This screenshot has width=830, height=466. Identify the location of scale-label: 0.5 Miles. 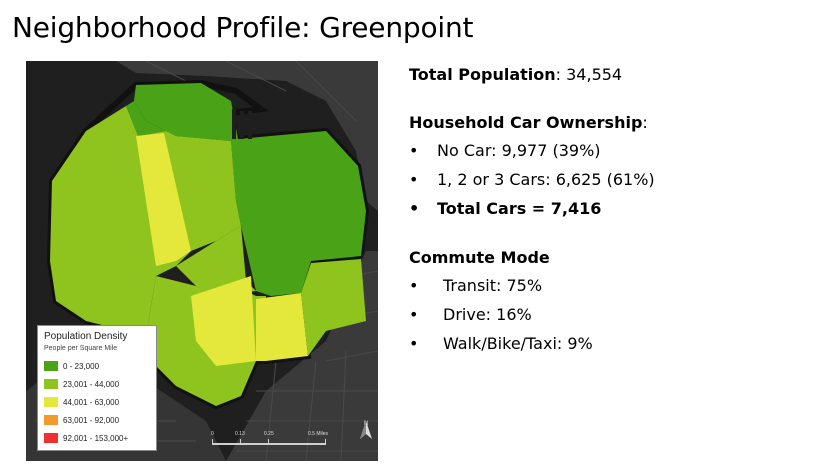
(318, 434).